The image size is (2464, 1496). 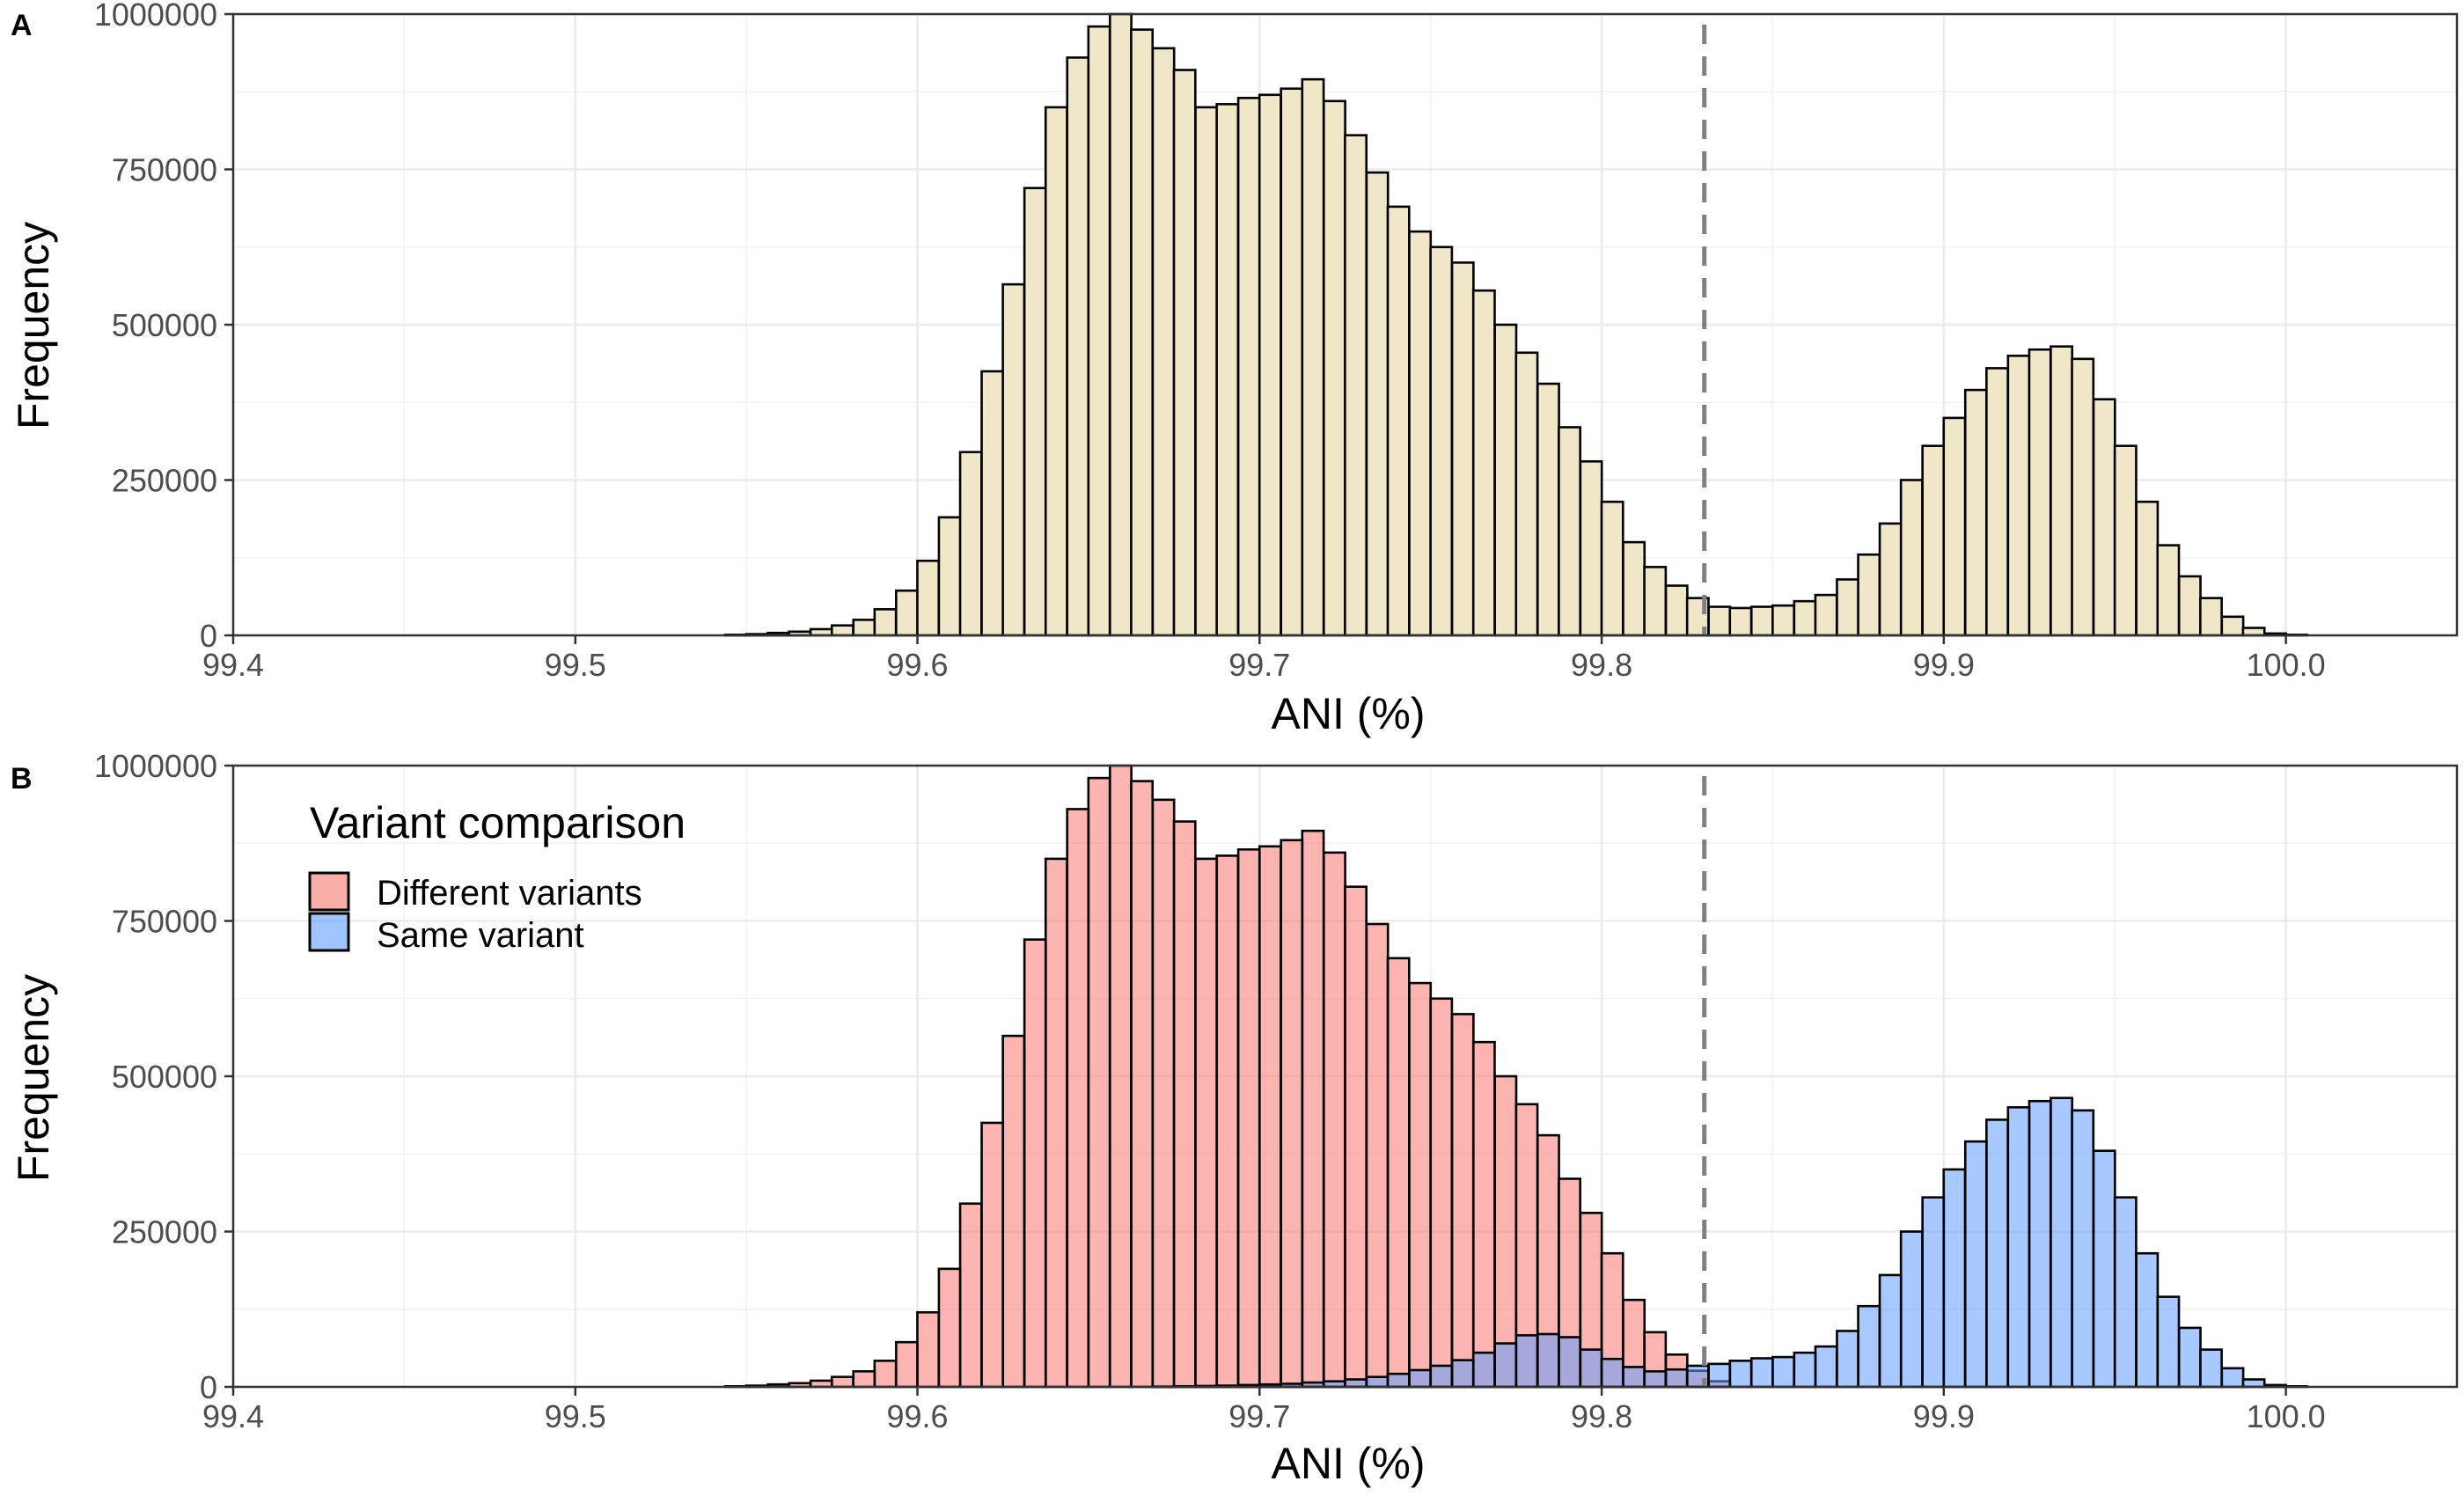 What do you see at coordinates (917, 665) in the screenshot?
I see `panel-a-x-tick-label: 99.6` at bounding box center [917, 665].